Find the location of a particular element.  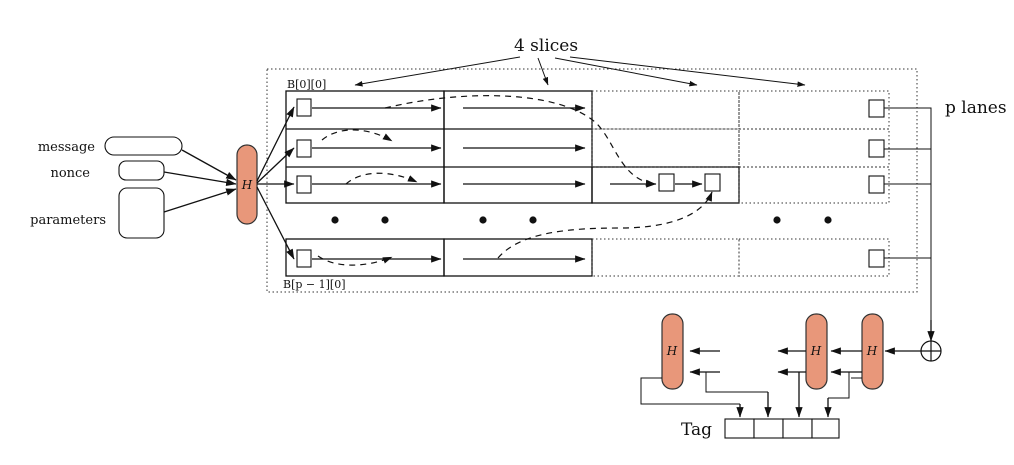

nonce-label: nonce is located at coordinates (70, 173).